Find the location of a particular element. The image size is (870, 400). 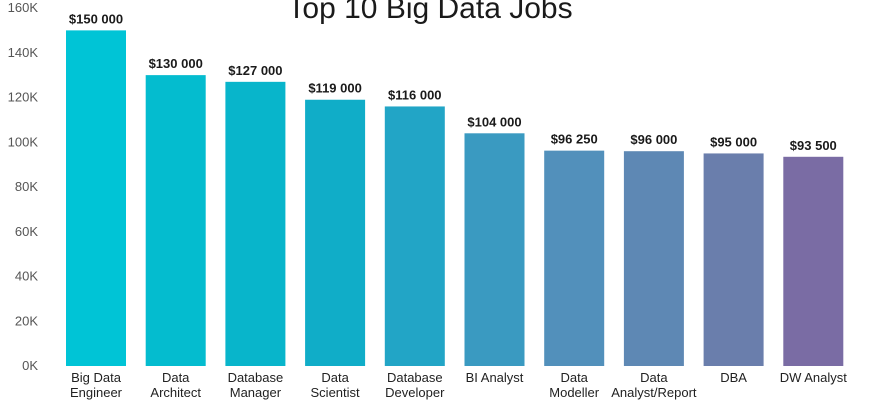

x-tick-label: BI Analyst is located at coordinates (495, 377).